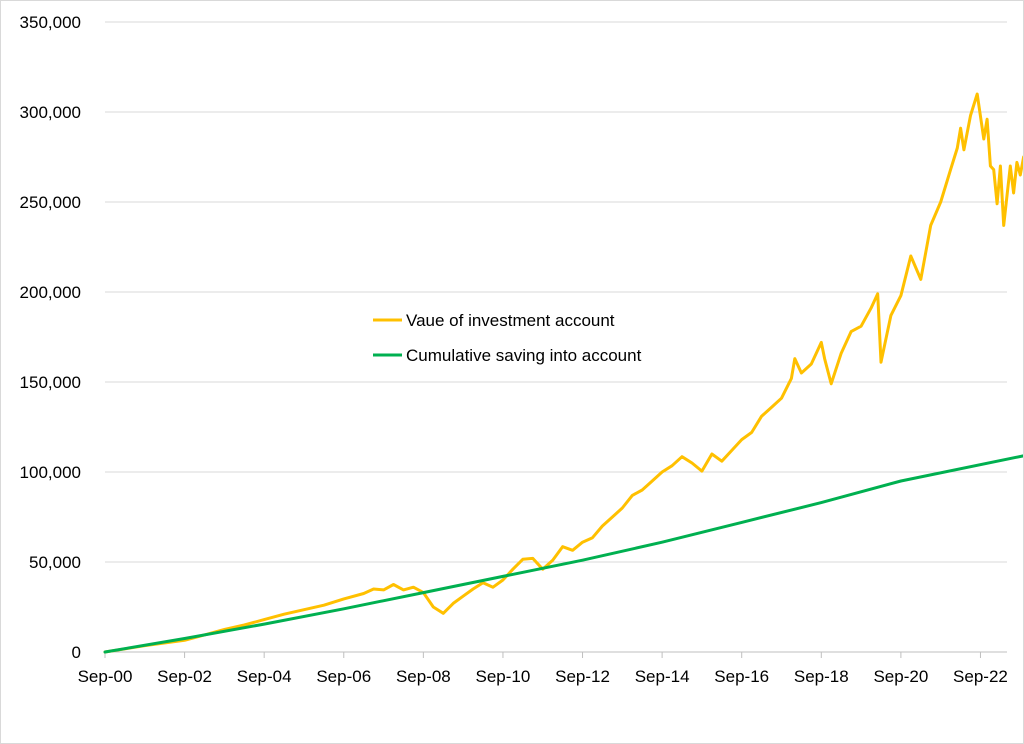 The image size is (1024, 744). I want to click on y-tick-label: 350,000, so click(50, 22).